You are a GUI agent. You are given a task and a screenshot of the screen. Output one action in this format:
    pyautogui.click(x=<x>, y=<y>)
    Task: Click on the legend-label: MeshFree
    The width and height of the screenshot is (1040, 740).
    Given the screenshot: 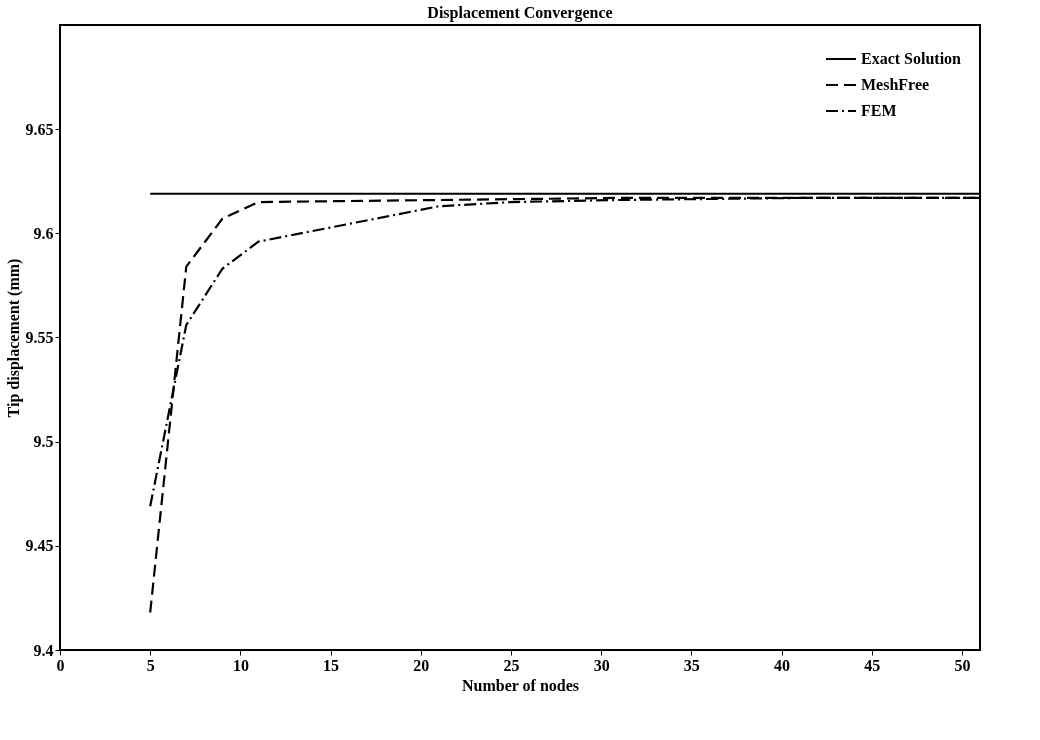 What is the action you would take?
    pyautogui.click(x=895, y=84)
    